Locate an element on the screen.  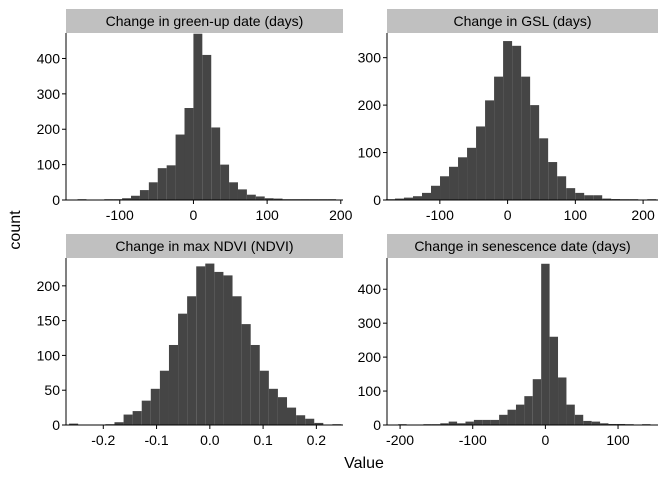
y-axis-label: count is located at coordinates (15, 230).